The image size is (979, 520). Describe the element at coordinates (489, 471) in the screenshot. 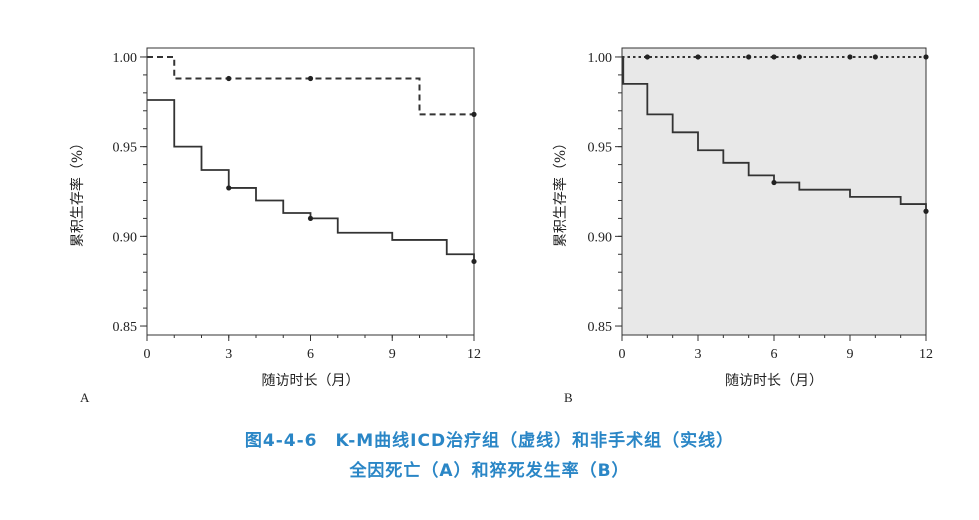

I see `figure-caption-line2: 全因死亡（A）和猝死发生率（B）` at that location.